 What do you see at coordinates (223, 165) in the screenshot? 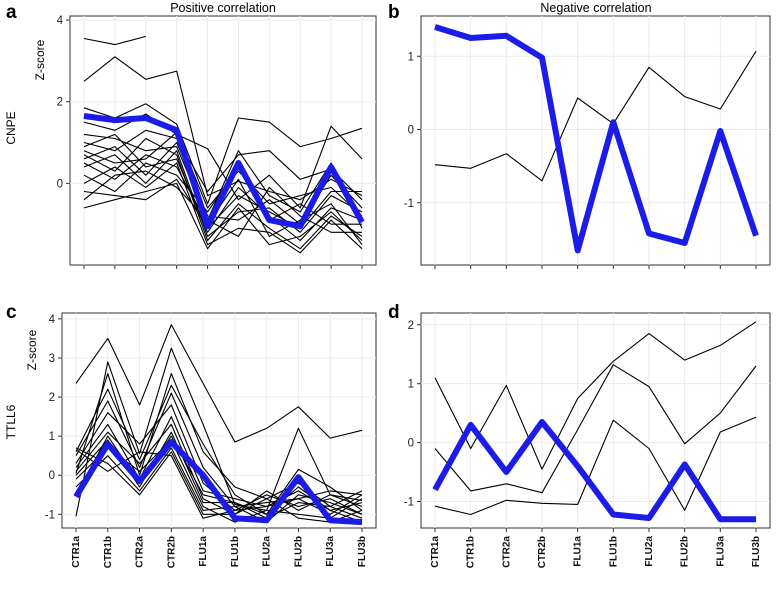
I see `series-line-g6` at bounding box center [223, 165].